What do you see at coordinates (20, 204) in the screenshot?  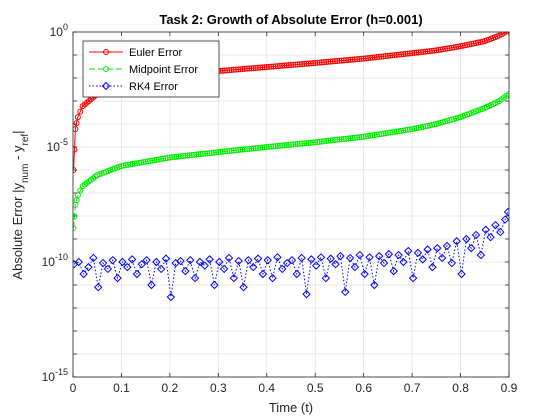 I see `y-axis-label: Absolute Error |ynum - yref|` at bounding box center [20, 204].